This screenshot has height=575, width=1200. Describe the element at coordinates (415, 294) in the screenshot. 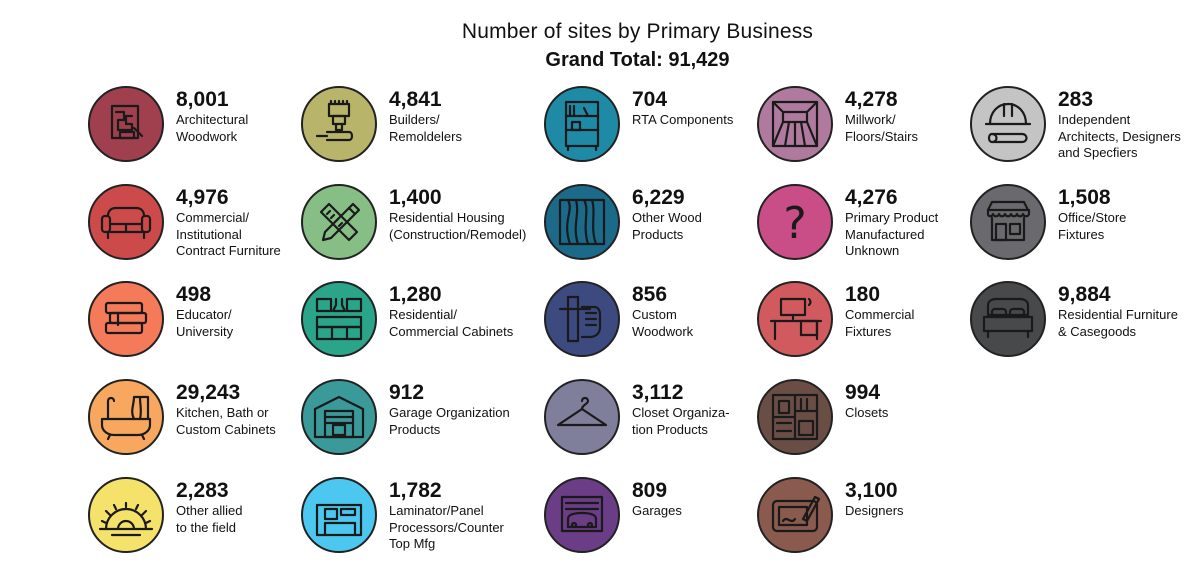

I see `business-value: 1,280` at that location.